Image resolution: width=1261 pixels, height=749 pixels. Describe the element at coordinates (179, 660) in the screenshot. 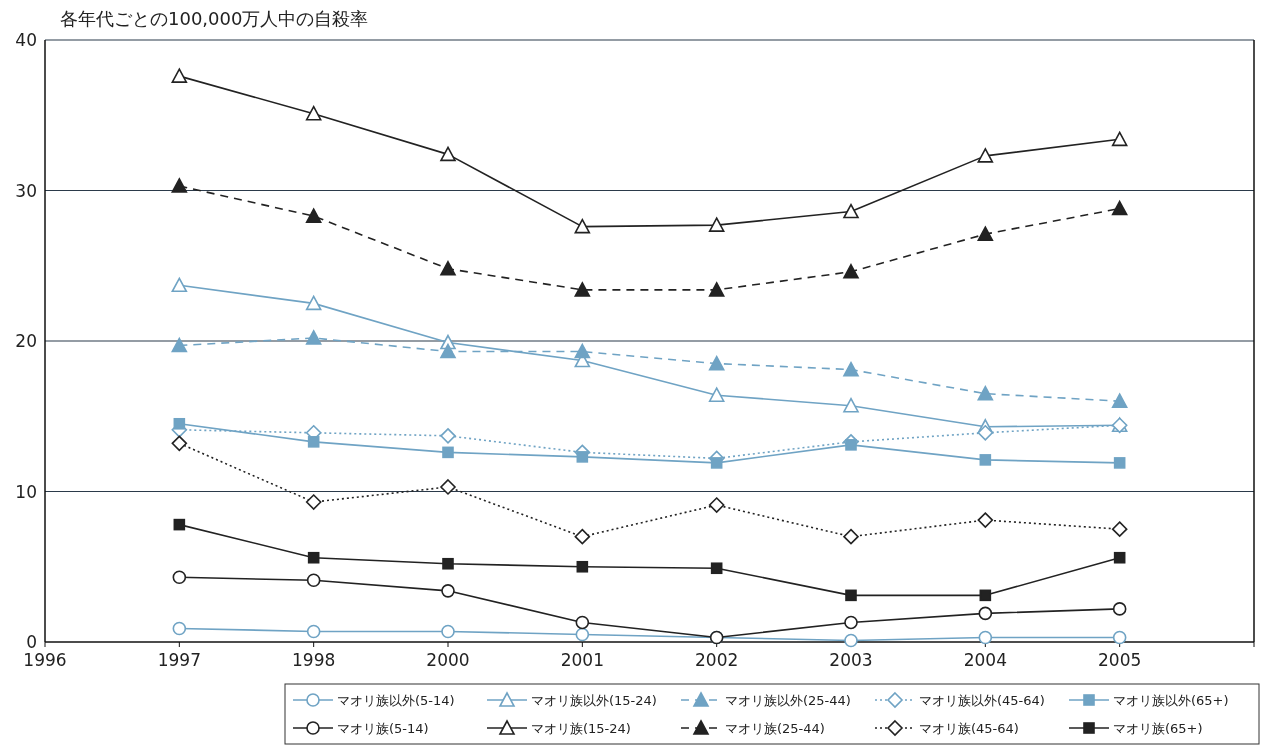

I see `x-tick-label: 1997` at that location.